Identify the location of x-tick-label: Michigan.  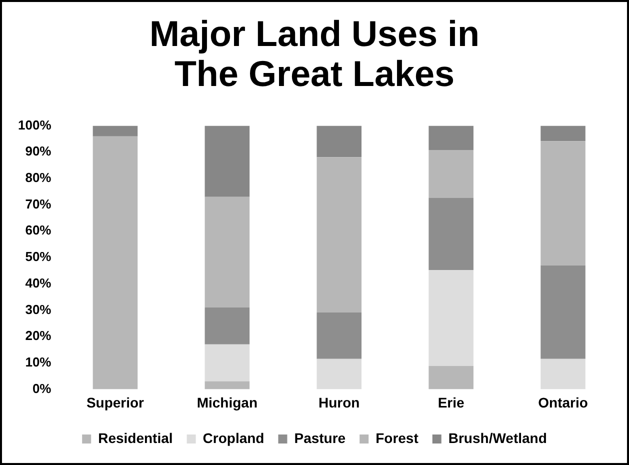
(227, 402).